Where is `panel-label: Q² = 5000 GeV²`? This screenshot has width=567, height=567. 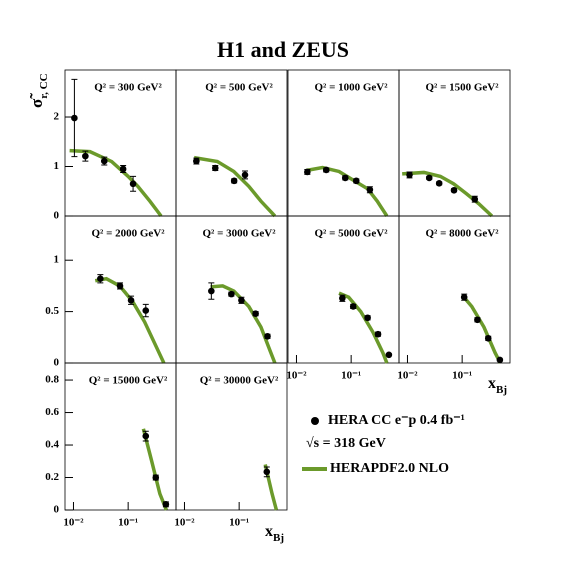 panel-label: Q² = 5000 GeV² is located at coordinates (351, 234).